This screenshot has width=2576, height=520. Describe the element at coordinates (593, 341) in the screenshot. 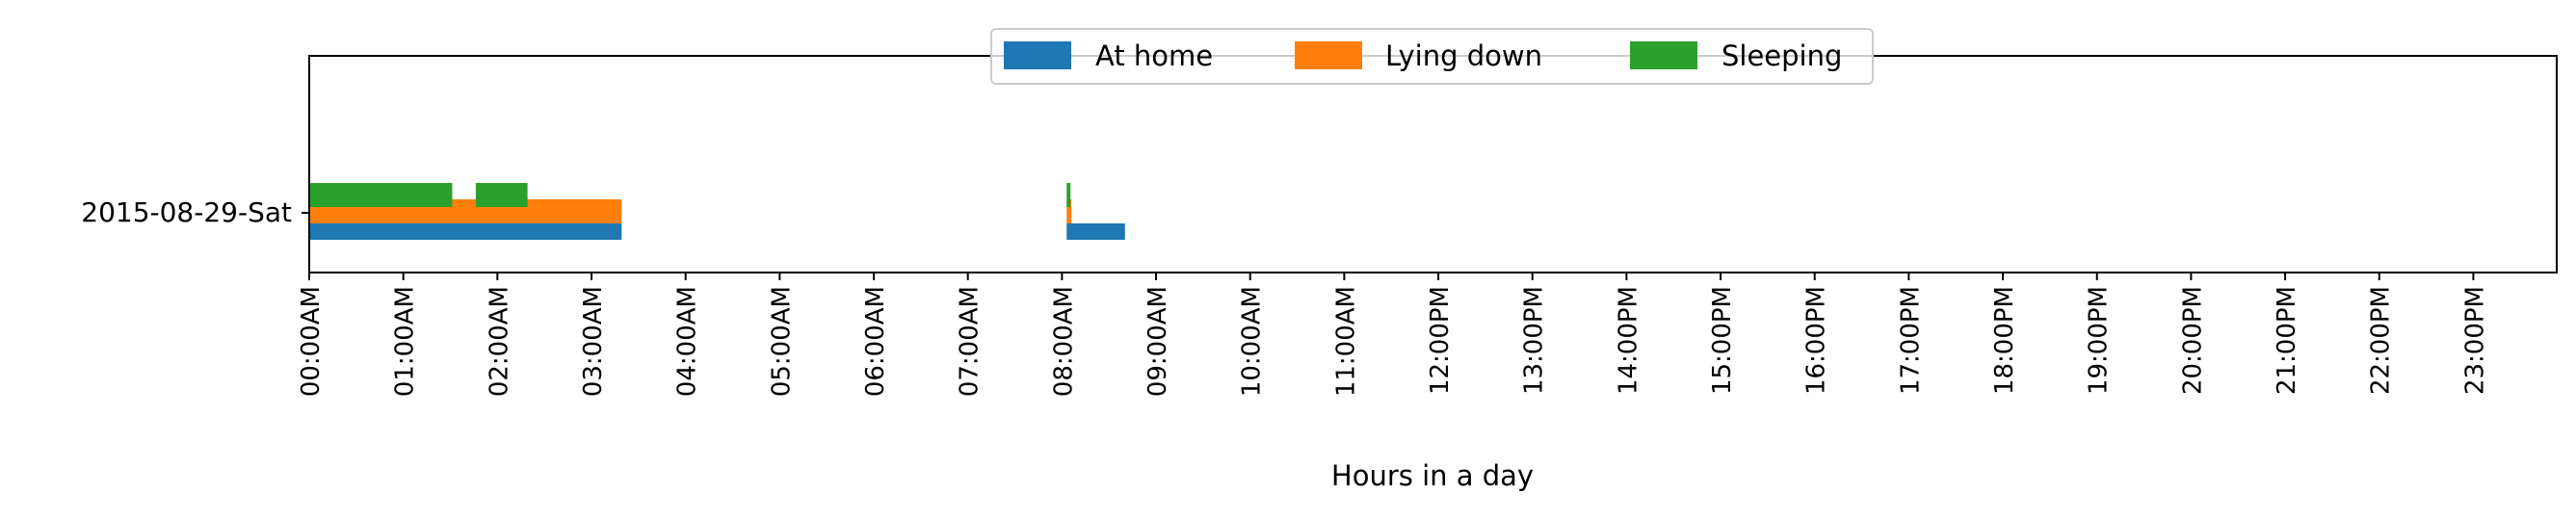

I see `x-tick-label: 03:00AM` at that location.